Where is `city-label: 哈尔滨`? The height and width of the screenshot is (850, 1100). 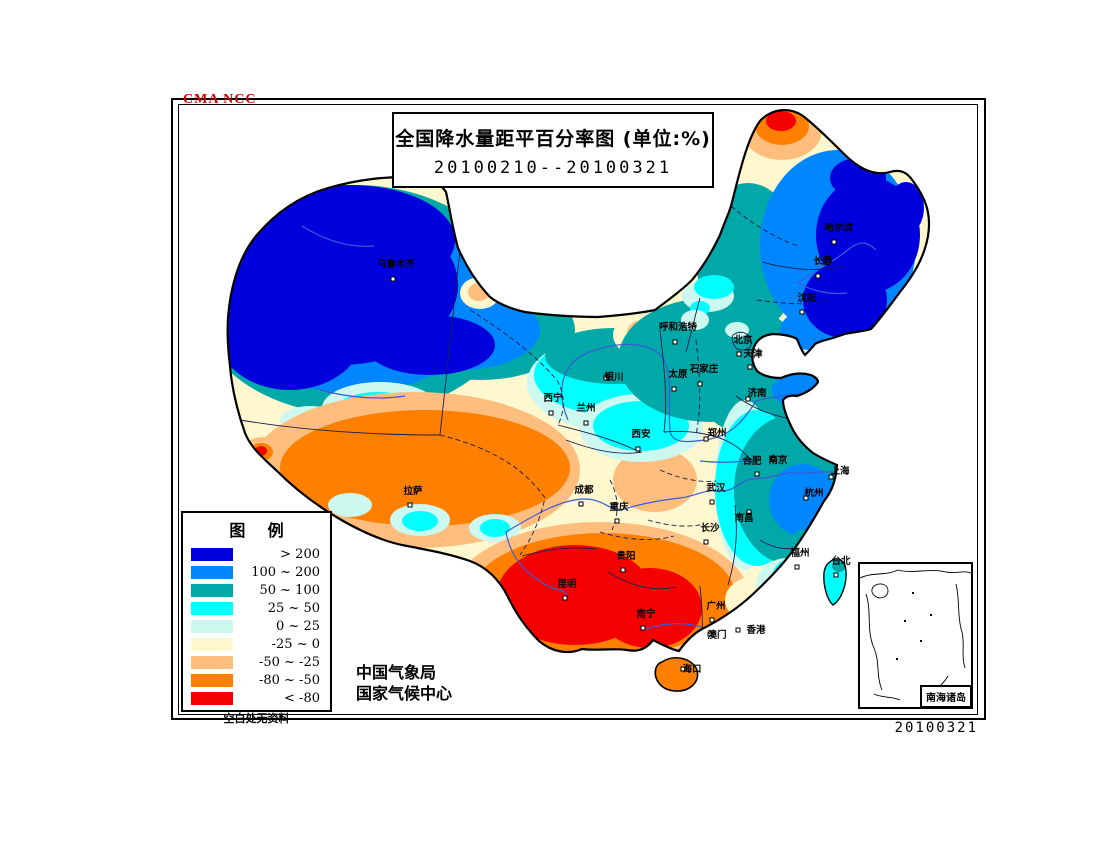 city-label: 哈尔滨 is located at coordinates (839, 228).